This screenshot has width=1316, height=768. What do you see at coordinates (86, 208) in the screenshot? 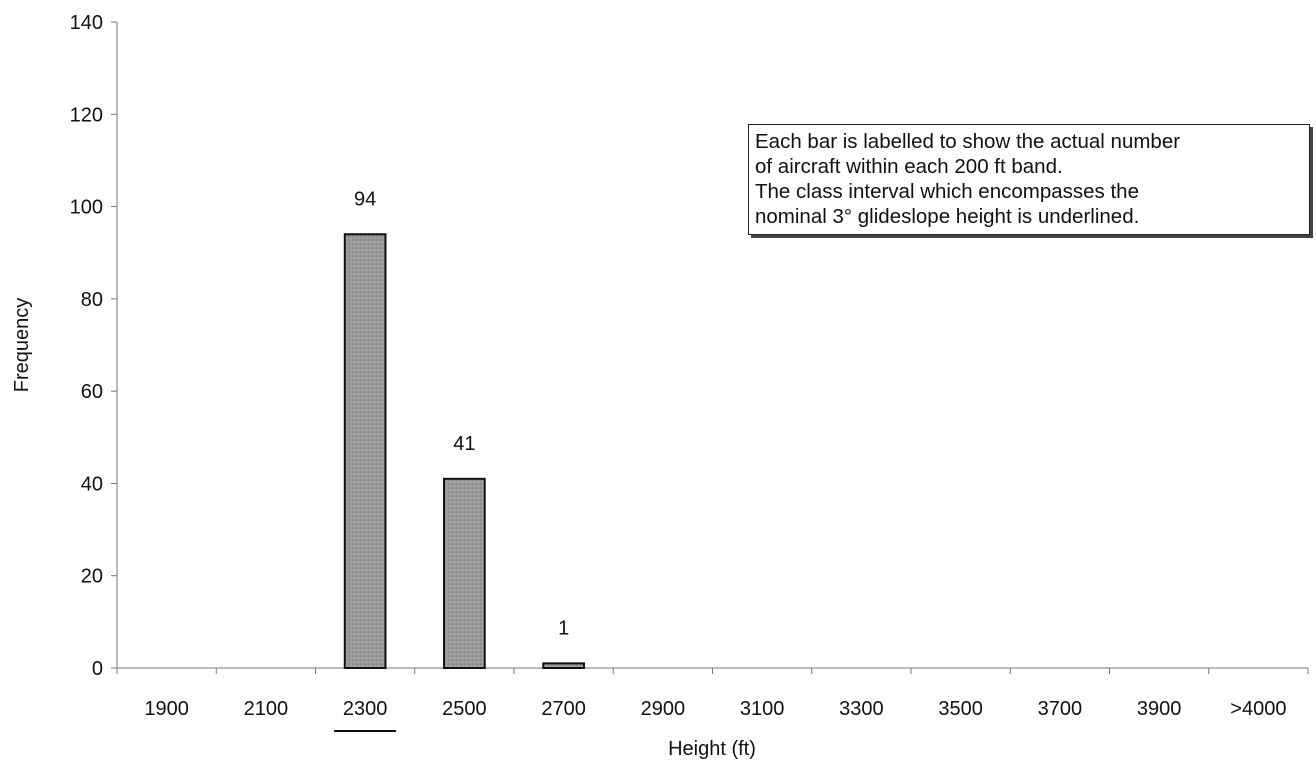
I see `y-tick-label: 100` at bounding box center [86, 208].